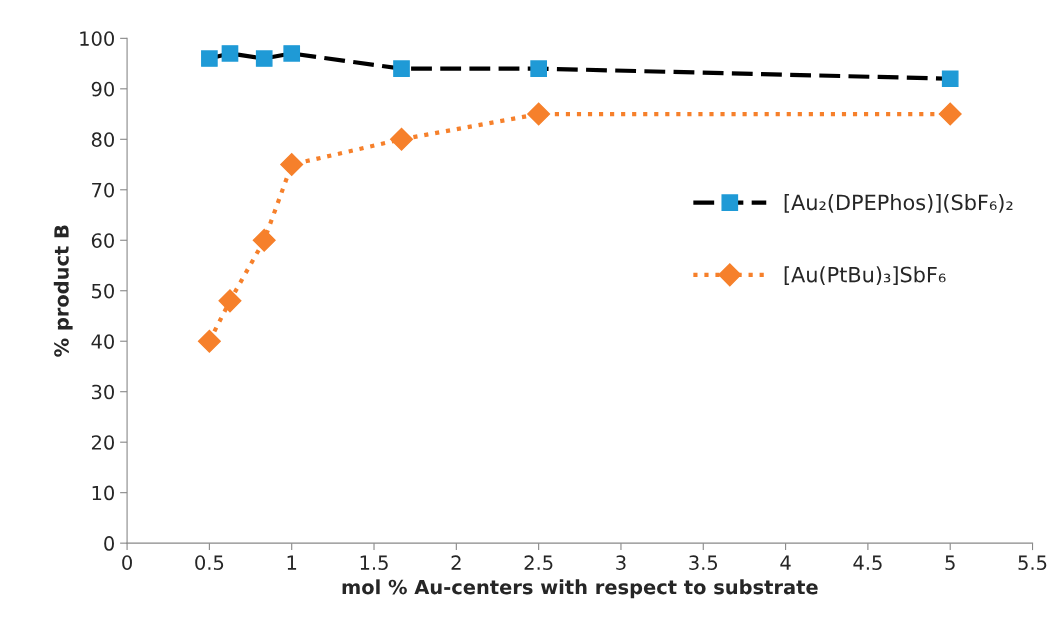 The height and width of the screenshot is (639, 1059). What do you see at coordinates (867, 563) in the screenshot?
I see `x-tick-label: 4.5` at bounding box center [867, 563].